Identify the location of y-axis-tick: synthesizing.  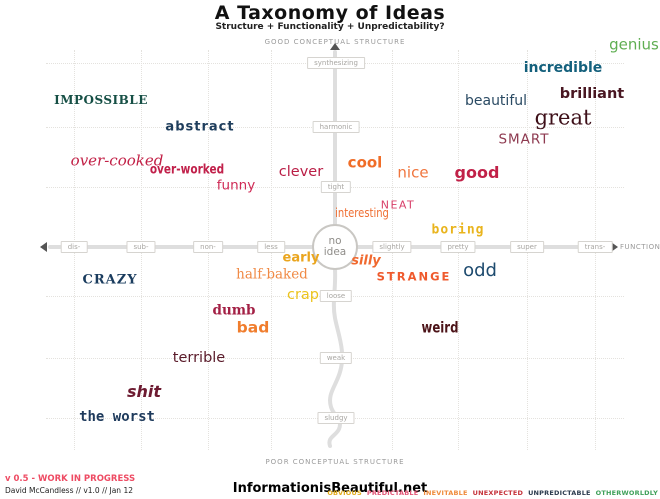
(336, 63).